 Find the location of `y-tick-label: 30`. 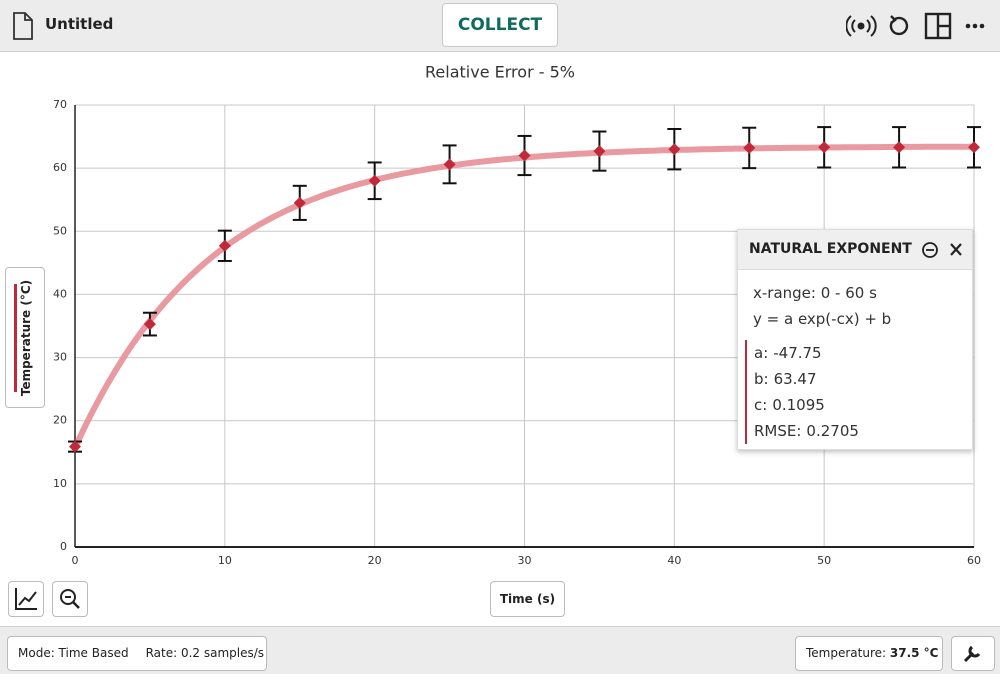

y-tick-label: 30 is located at coordinates (60, 357).